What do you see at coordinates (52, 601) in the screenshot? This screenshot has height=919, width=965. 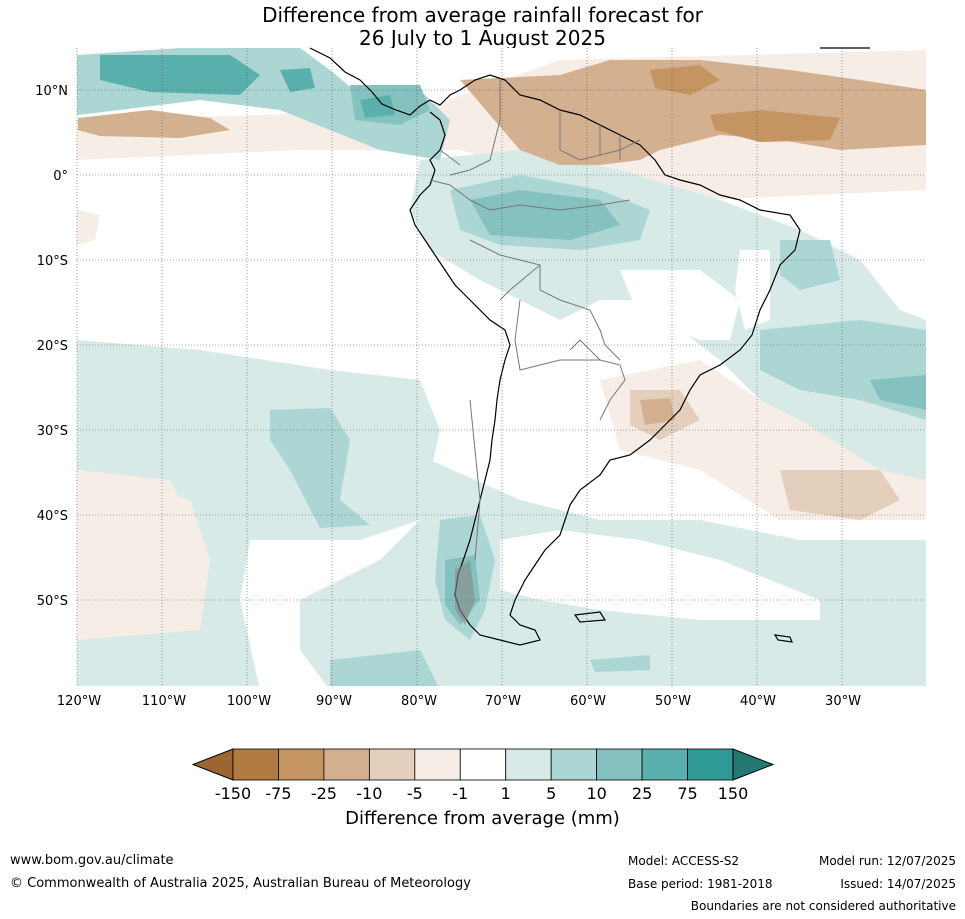 I see `lat-label: 50°S` at bounding box center [52, 601].